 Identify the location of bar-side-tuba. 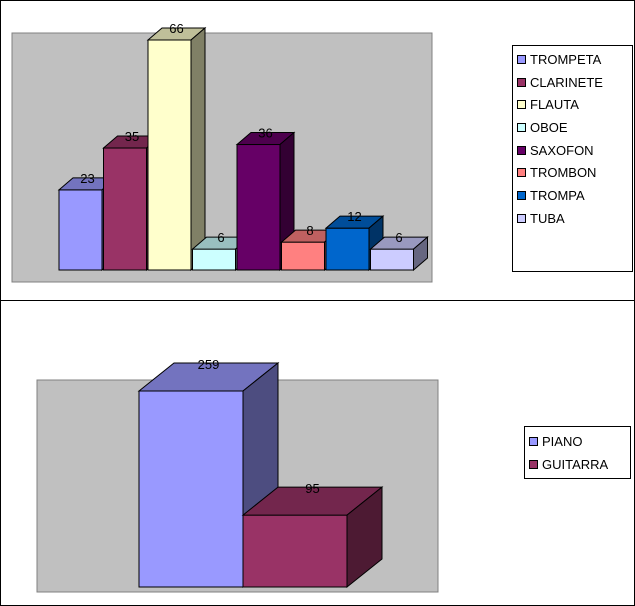
(420, 254).